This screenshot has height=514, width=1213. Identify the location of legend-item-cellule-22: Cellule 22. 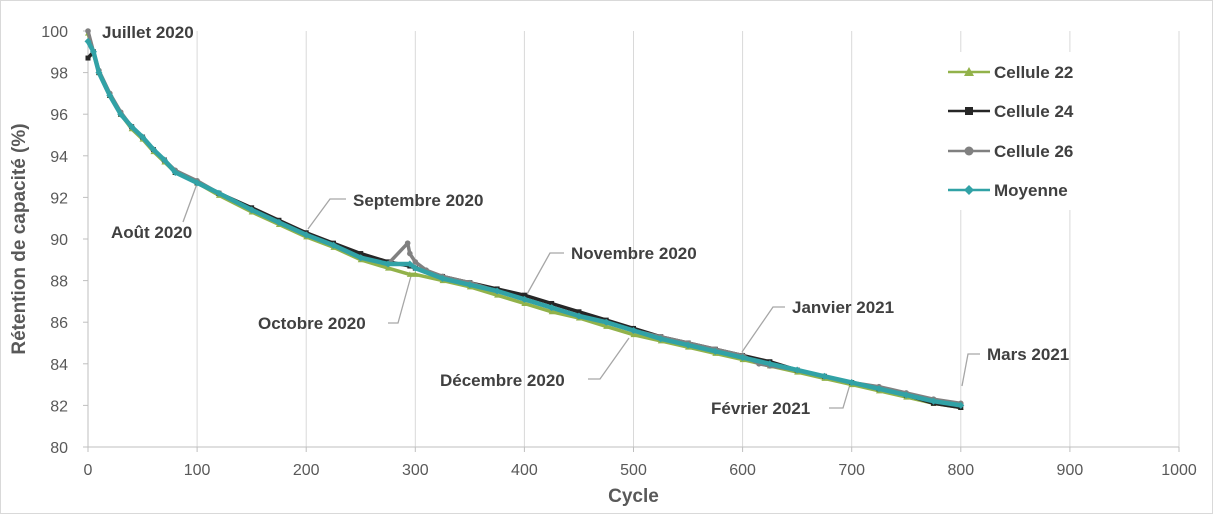
(1010, 72).